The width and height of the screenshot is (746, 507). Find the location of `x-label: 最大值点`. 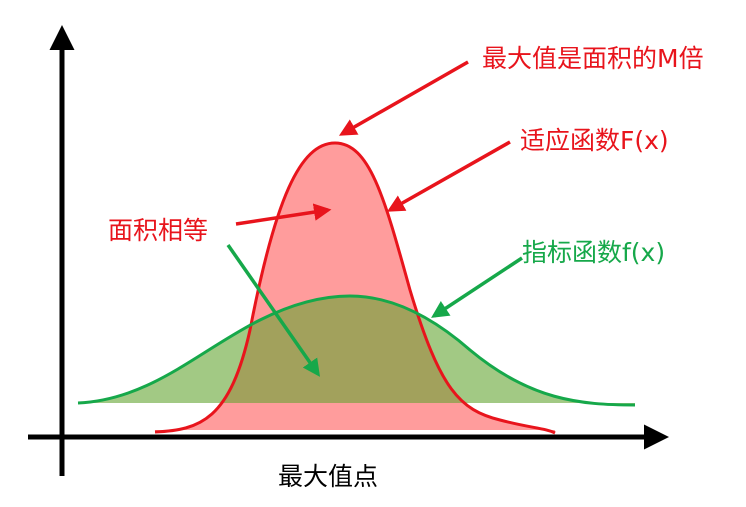

x-label: 最大值点 is located at coordinates (328, 476).